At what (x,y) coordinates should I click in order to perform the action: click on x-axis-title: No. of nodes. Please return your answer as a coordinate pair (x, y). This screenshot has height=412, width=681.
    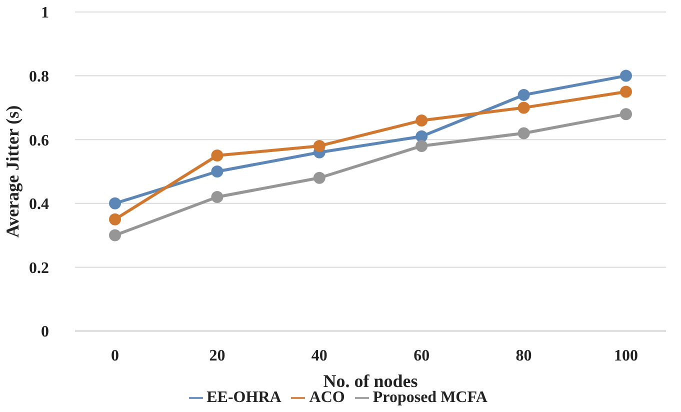
    Looking at the image, I should click on (370, 381).